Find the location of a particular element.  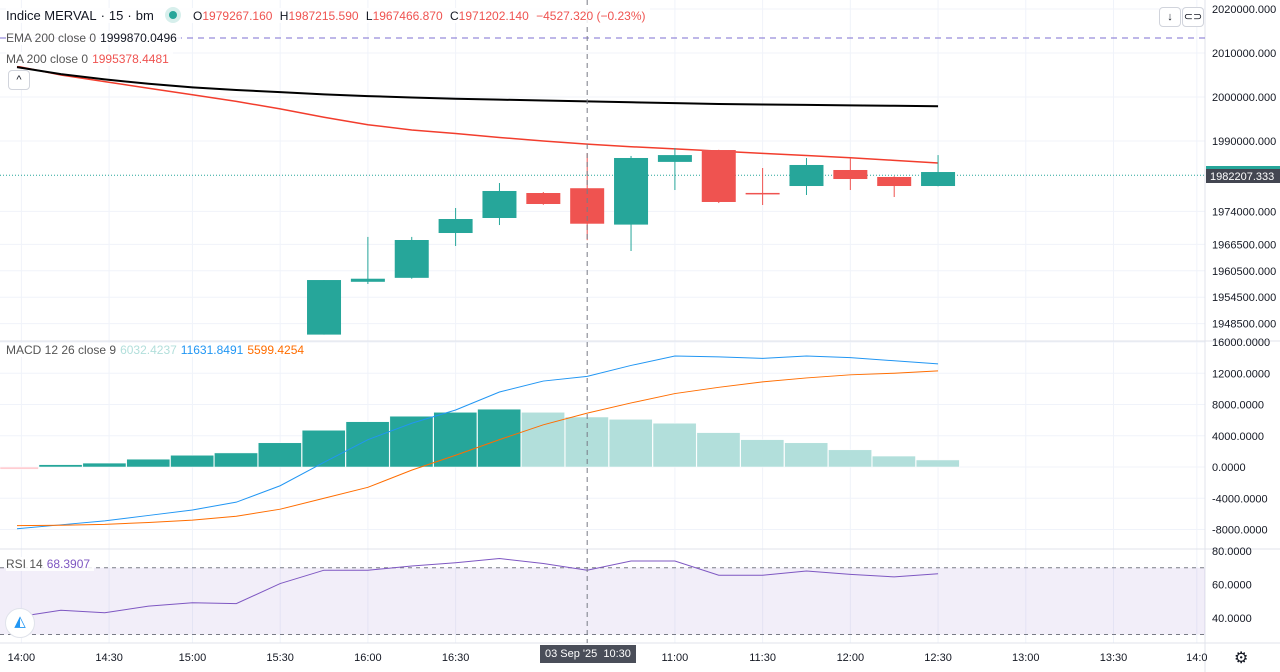

price-axis-tick: 1990000.000 is located at coordinates (1244, 142).